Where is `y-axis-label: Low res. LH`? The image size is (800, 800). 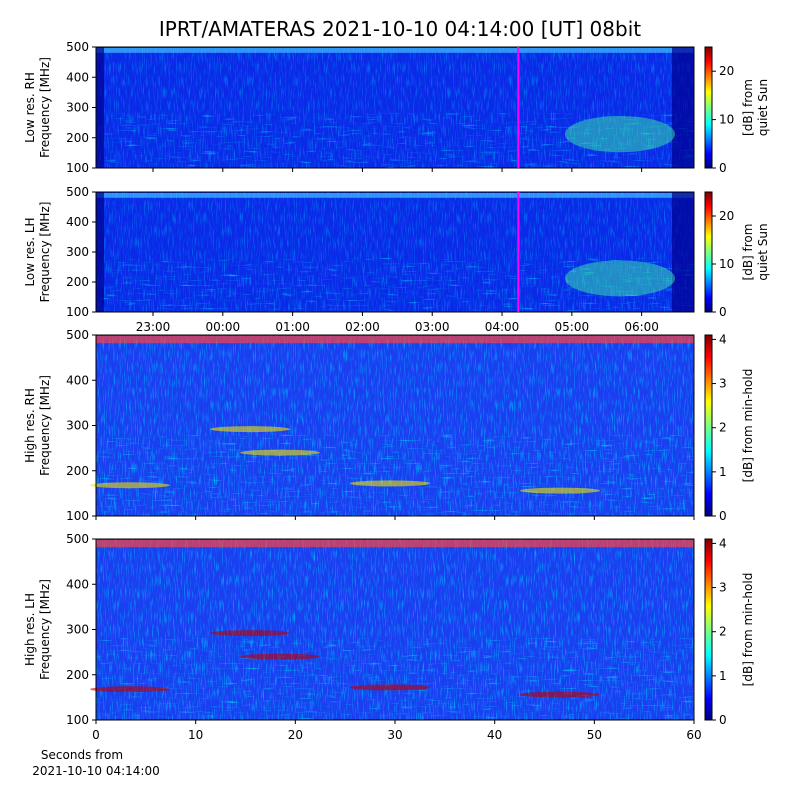 y-axis-label: Low res. LH is located at coordinates (30, 251).